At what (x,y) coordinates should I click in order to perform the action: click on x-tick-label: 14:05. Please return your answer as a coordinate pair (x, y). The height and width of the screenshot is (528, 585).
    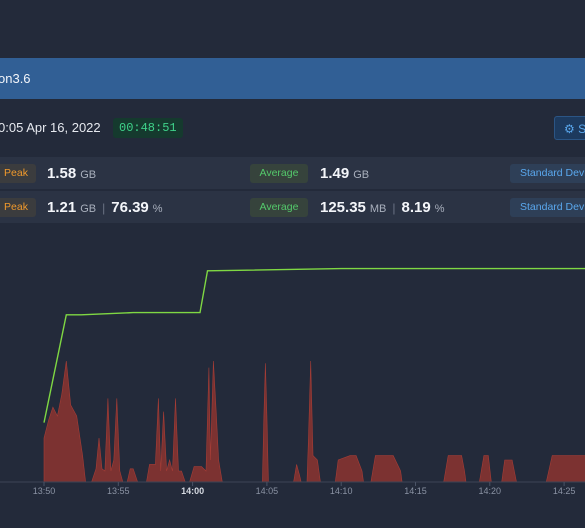
    Looking at the image, I should click on (267, 491).